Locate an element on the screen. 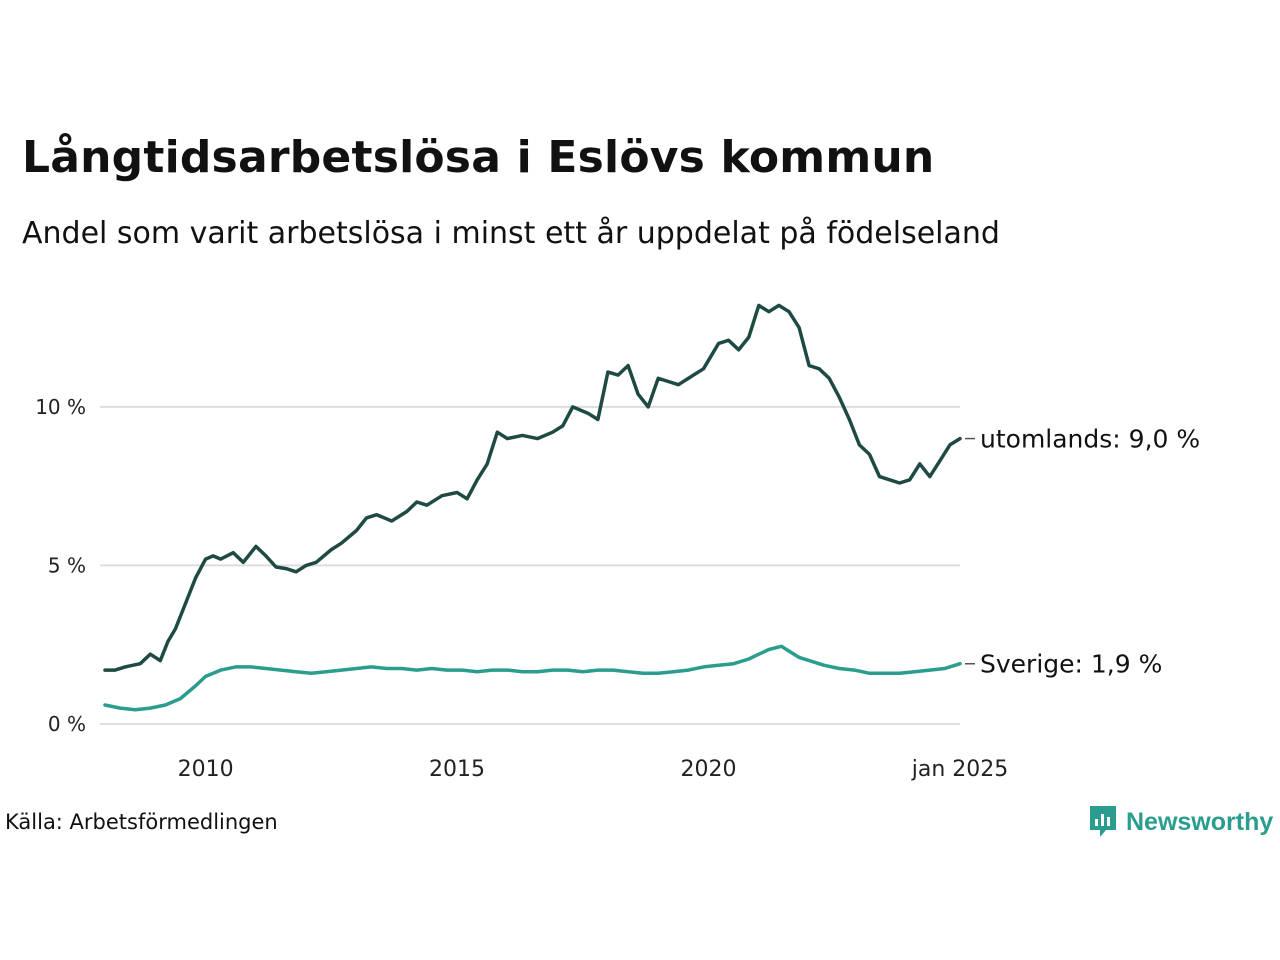 Image resolution: width=1280 pixels, height=960 pixels. series-end-label: utomlands: 9,0 % is located at coordinates (1090, 439).